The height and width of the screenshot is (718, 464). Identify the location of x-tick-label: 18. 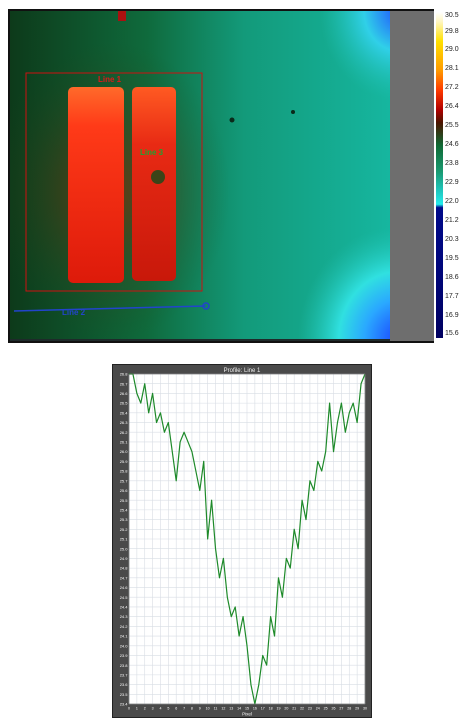
(271, 709).